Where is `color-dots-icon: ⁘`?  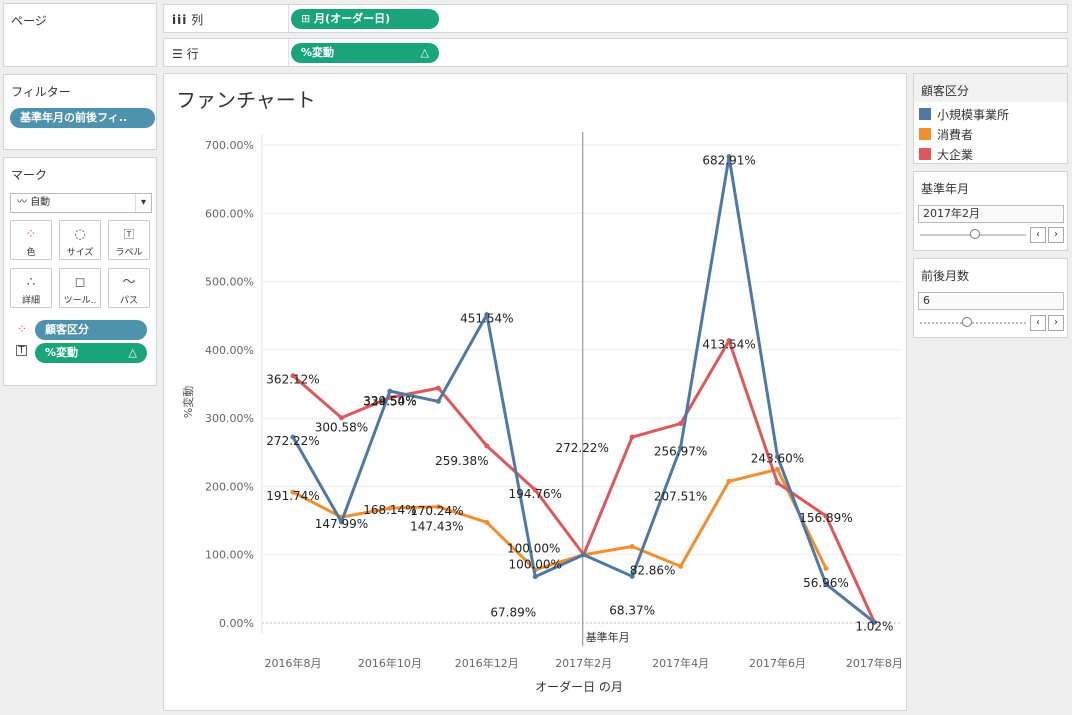
color-dots-icon: ⁘ is located at coordinates (31, 234).